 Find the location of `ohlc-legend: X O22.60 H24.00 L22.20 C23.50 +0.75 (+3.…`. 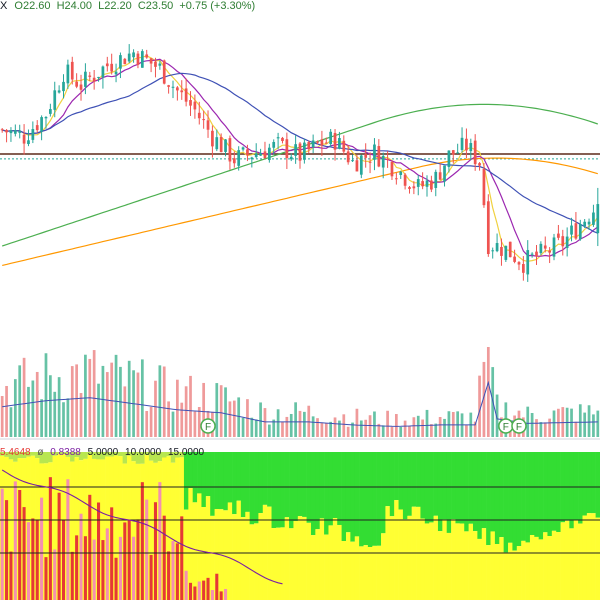

ohlc-legend: X O22.60 H24.00 L22.20 C23.50 +0.75 (+3.… is located at coordinates (129, 6).